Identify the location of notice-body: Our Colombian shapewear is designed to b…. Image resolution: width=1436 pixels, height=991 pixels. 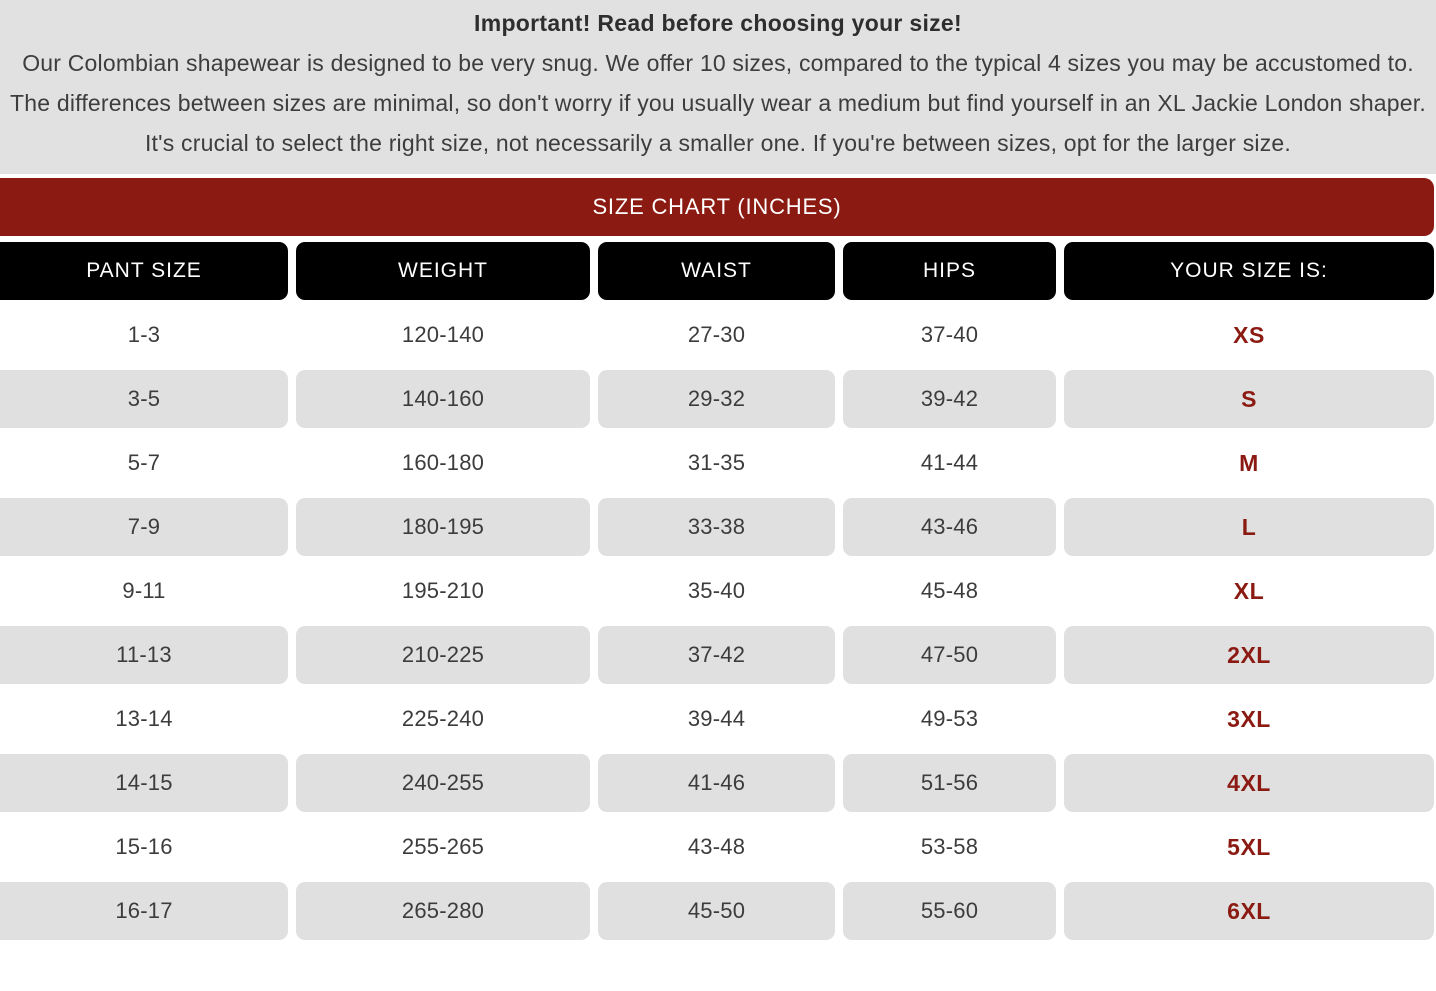
(718, 103).